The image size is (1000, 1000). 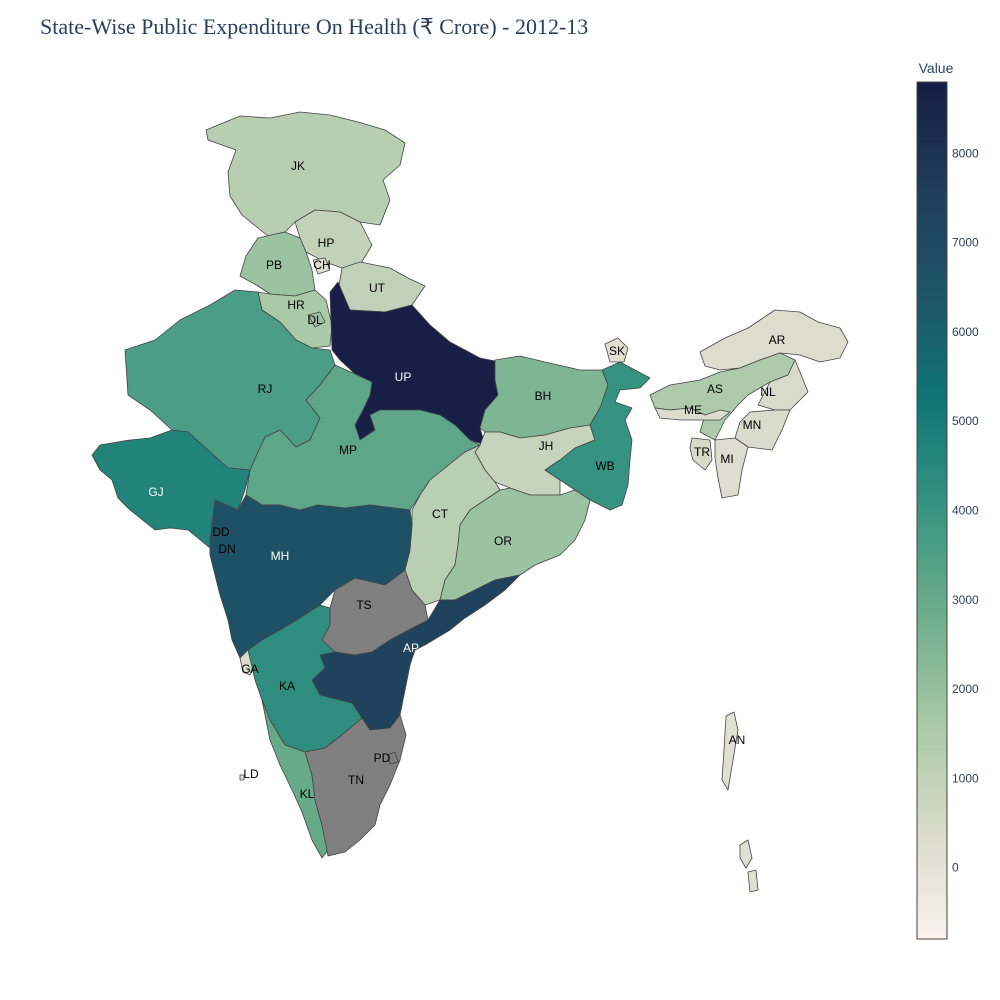 I want to click on region-label-tn: TN, so click(x=356, y=780).